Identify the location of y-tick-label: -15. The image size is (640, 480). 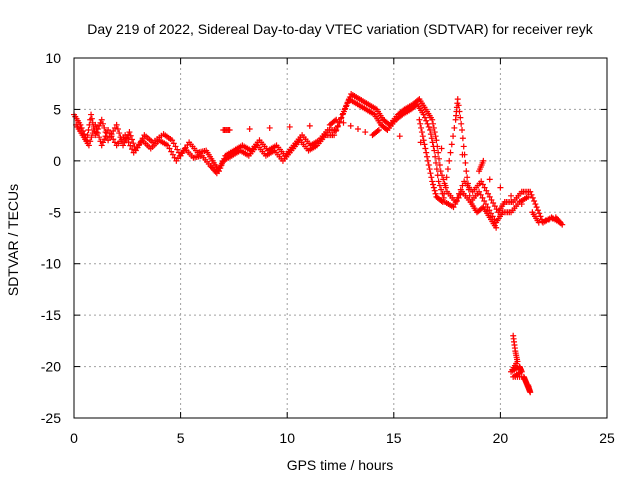
(51, 315).